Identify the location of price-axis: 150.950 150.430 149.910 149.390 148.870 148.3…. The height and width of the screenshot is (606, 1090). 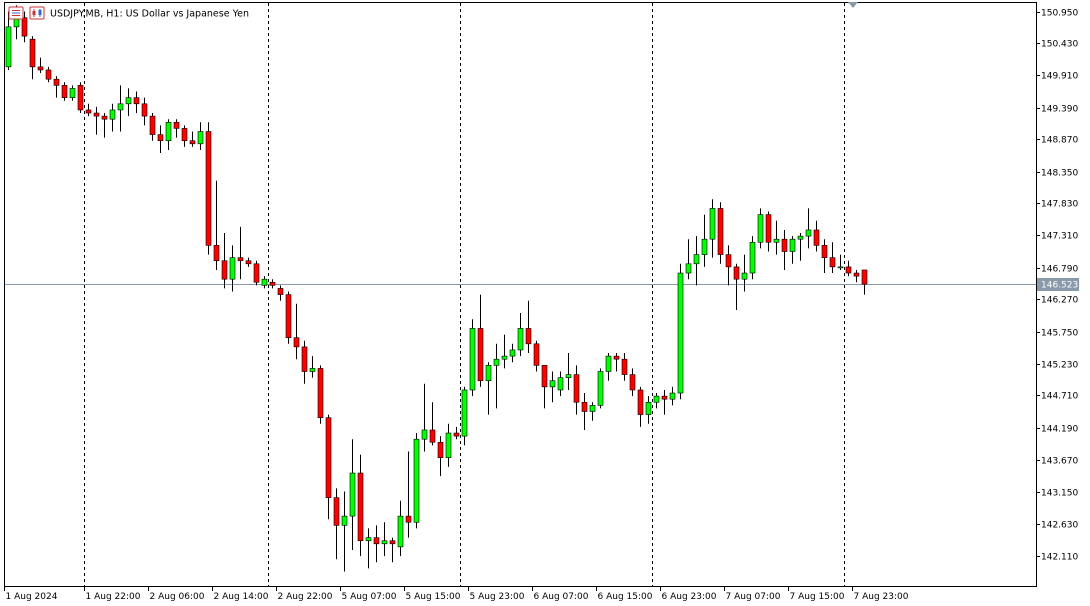
(1057, 286).